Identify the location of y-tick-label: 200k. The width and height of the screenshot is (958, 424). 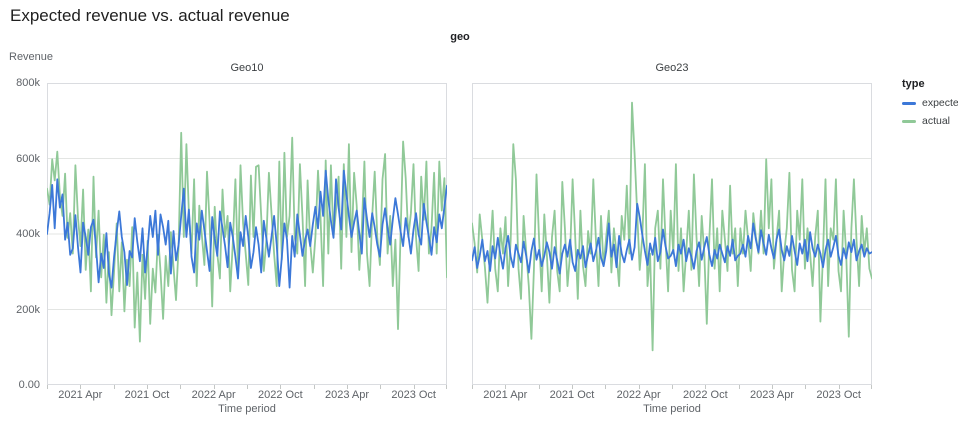
(28, 309).